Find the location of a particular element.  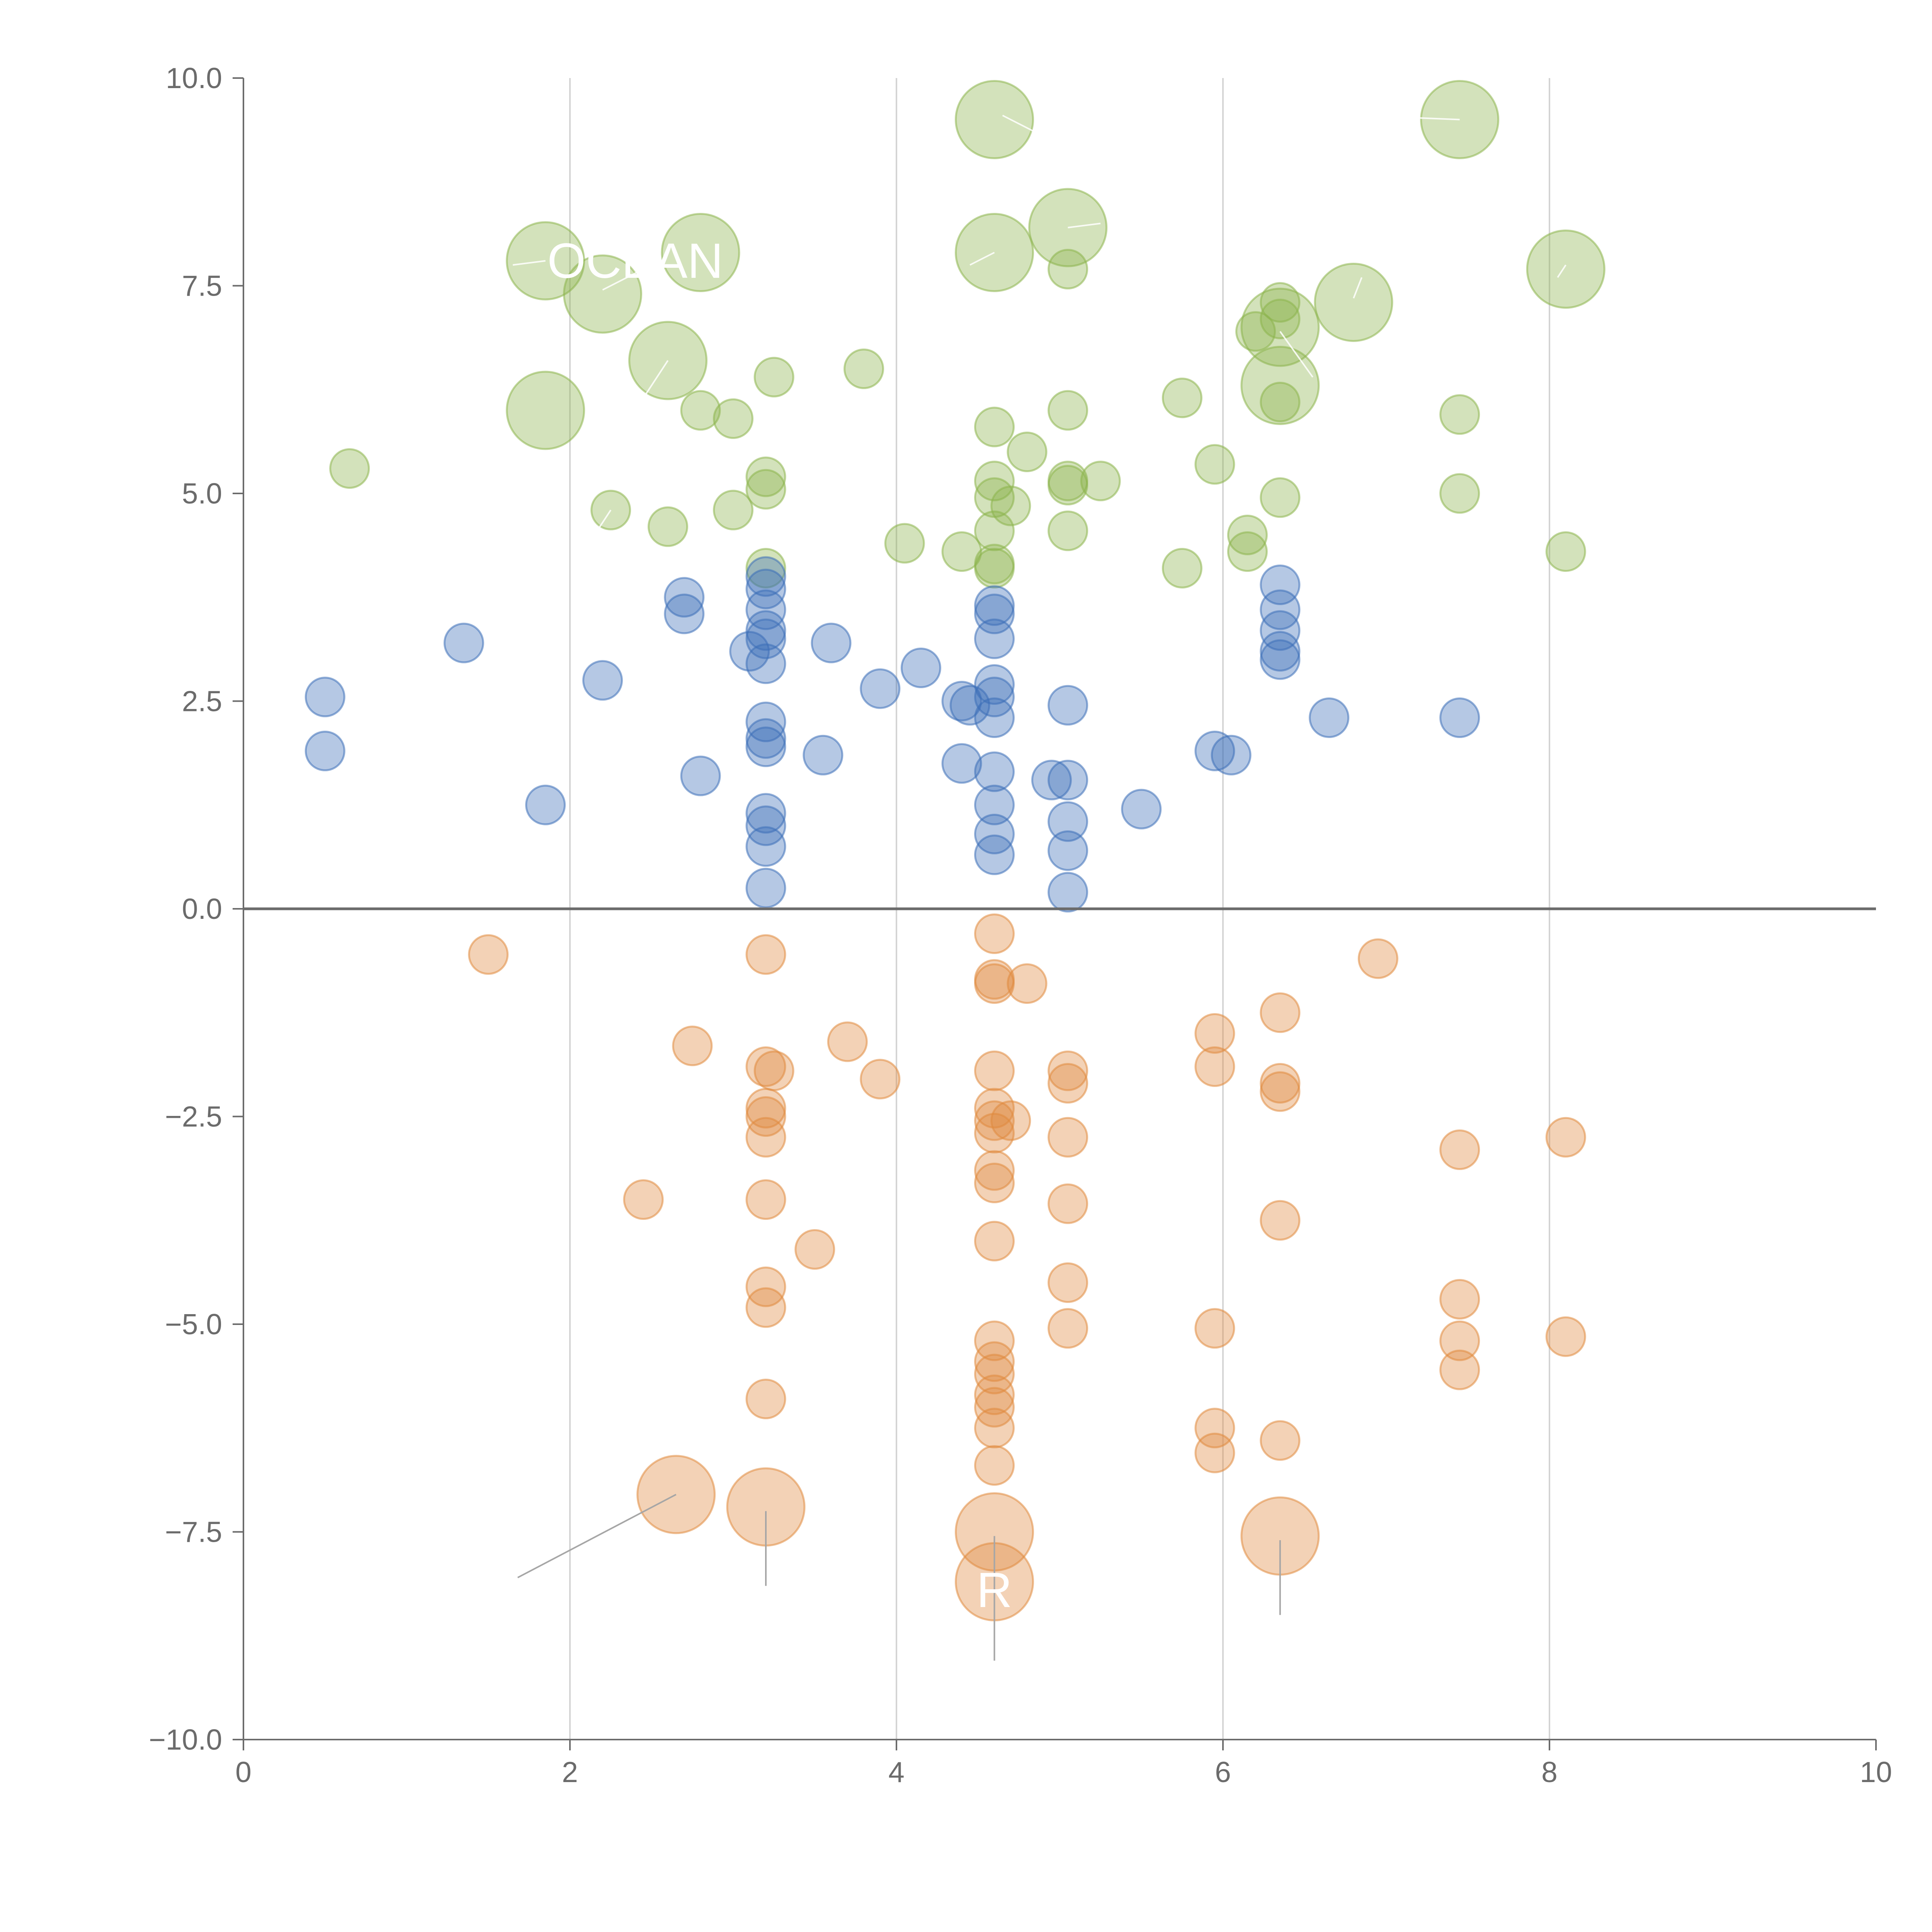

y-tick-label: −10.0 is located at coordinates (185, 1740).